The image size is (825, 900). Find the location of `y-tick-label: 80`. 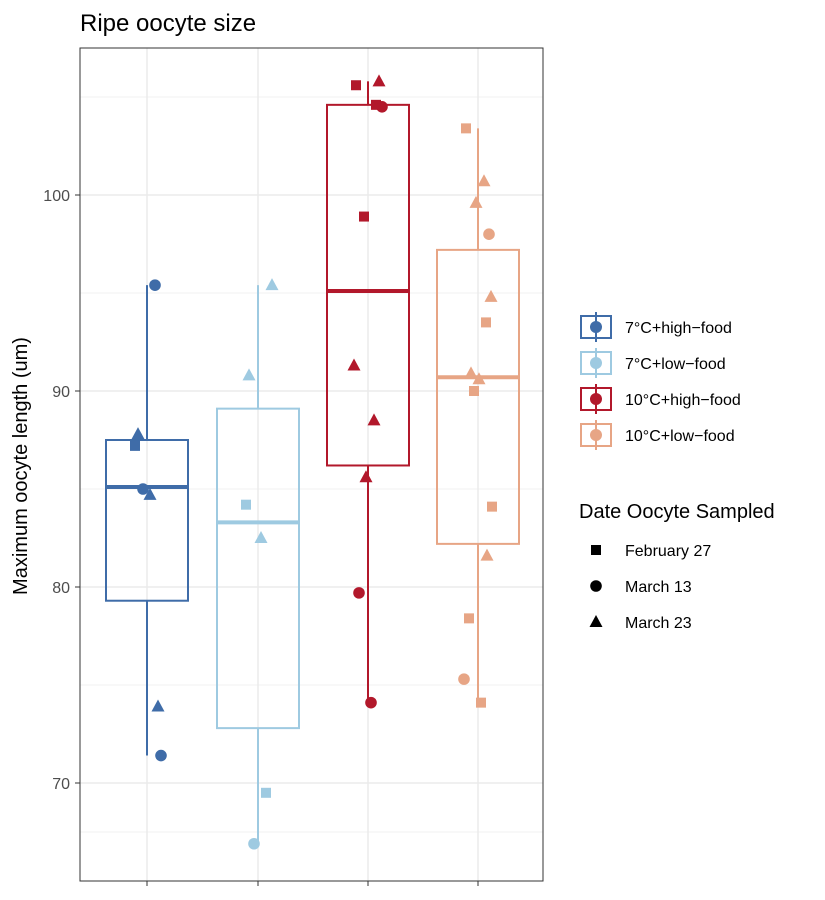

y-tick-label: 80 is located at coordinates (61, 588).